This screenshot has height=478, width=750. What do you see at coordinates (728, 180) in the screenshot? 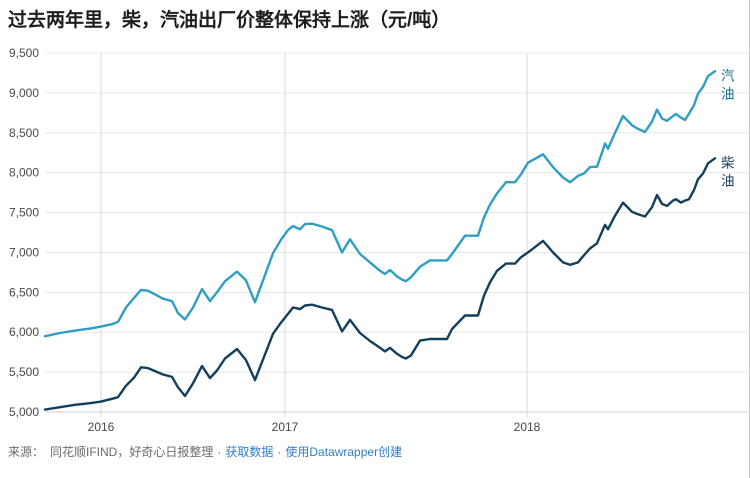
I see `diesel-line-label: 油` at bounding box center [728, 180].